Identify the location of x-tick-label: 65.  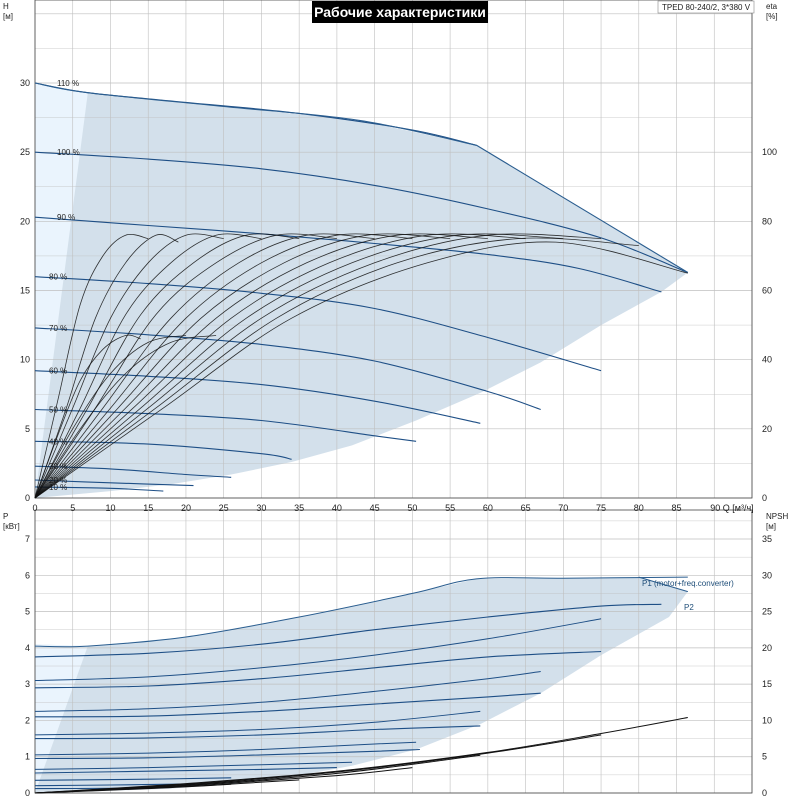
(526, 508).